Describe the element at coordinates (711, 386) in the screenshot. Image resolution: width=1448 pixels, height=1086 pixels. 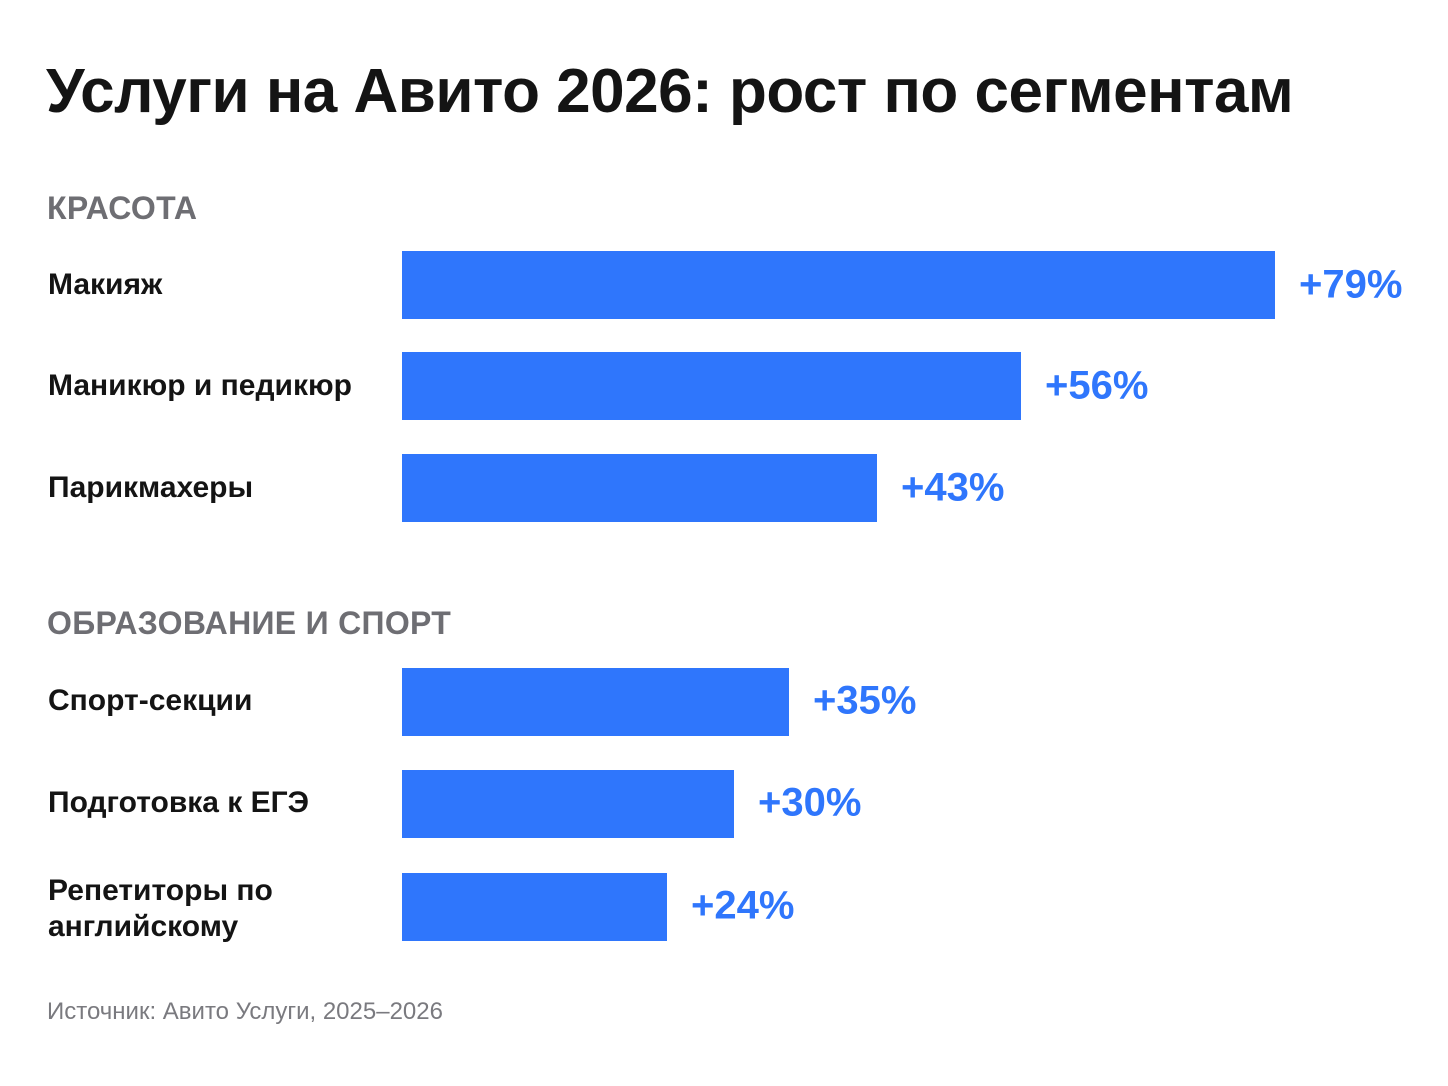
I see `bar-manicure` at that location.